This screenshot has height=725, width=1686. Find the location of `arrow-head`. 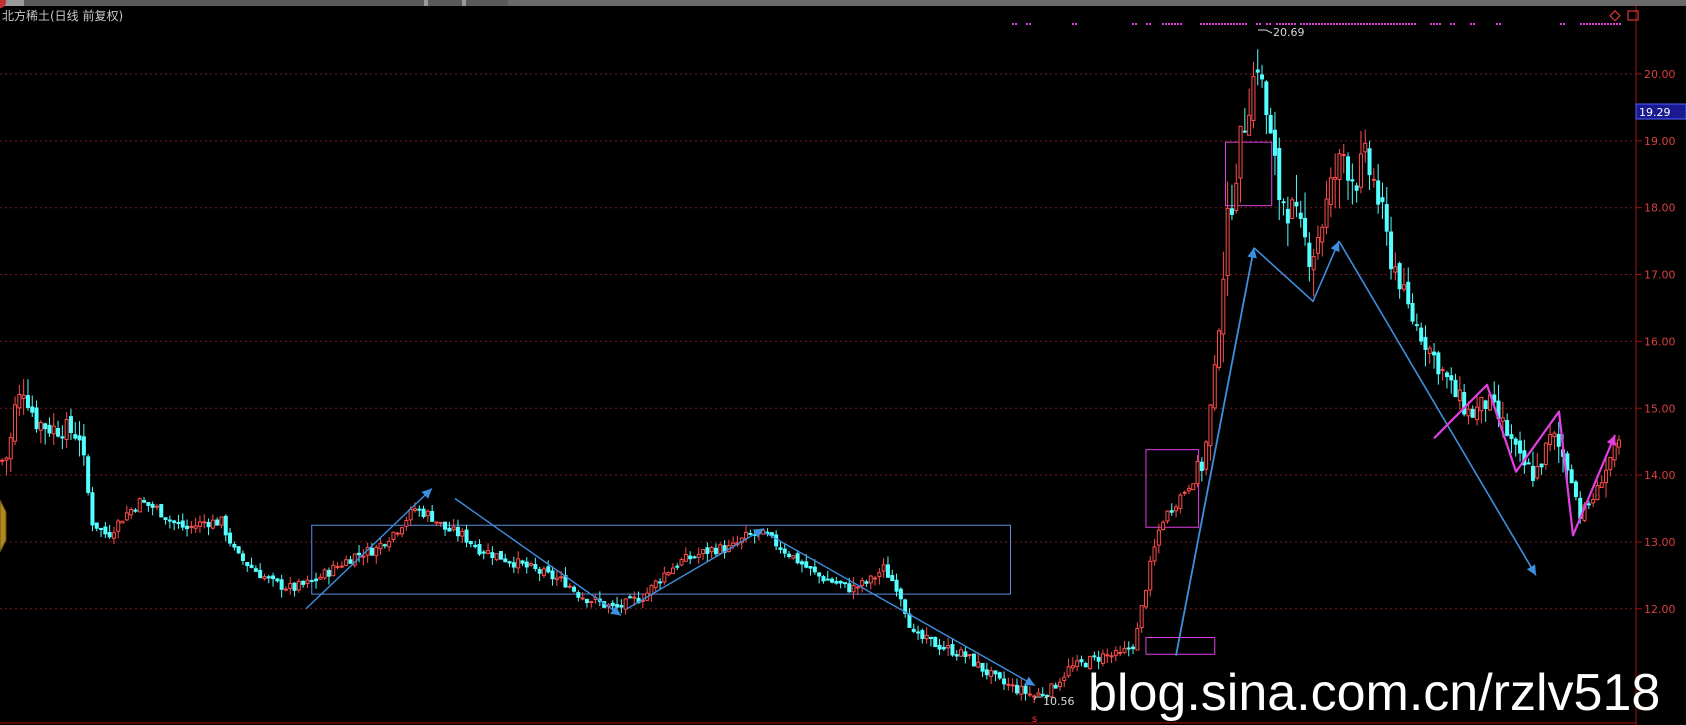

arrow-head is located at coordinates (1029, 681).